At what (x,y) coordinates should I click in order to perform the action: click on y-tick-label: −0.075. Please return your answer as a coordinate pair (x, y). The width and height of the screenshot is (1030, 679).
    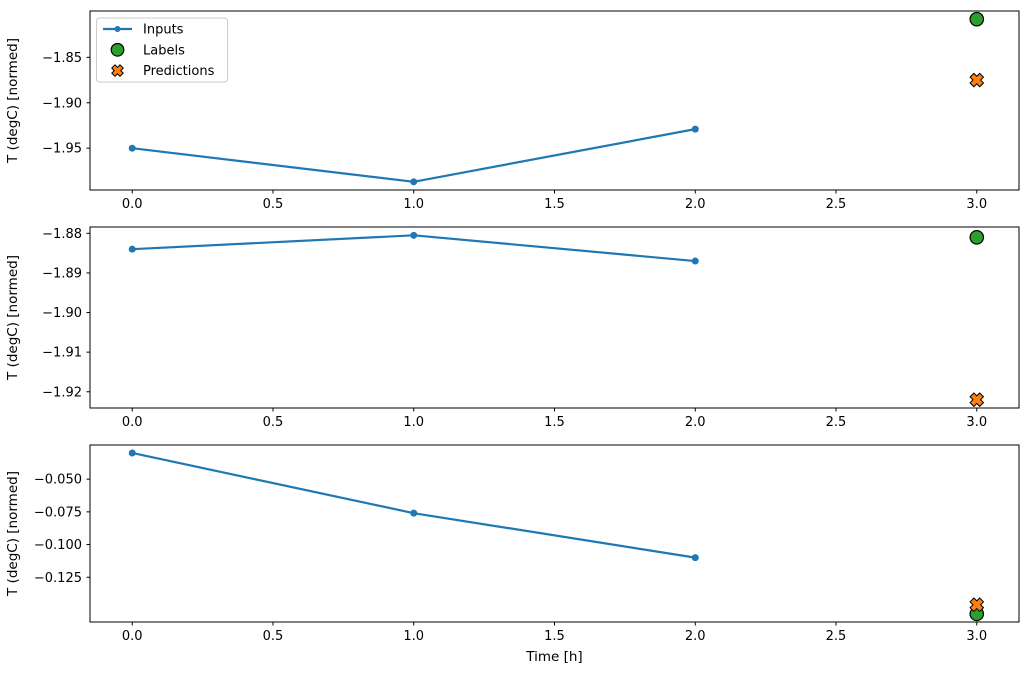
    Looking at the image, I should click on (58, 512).